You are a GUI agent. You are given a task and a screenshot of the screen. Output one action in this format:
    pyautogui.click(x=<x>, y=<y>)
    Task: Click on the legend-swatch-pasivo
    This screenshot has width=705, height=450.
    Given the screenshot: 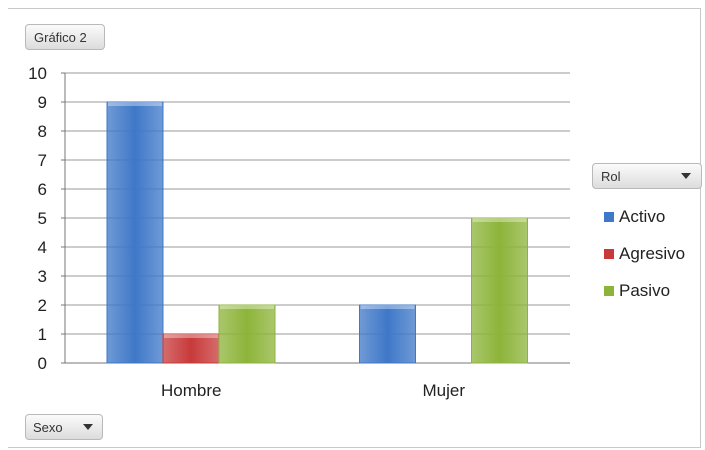 What is the action you would take?
    pyautogui.click(x=609, y=290)
    